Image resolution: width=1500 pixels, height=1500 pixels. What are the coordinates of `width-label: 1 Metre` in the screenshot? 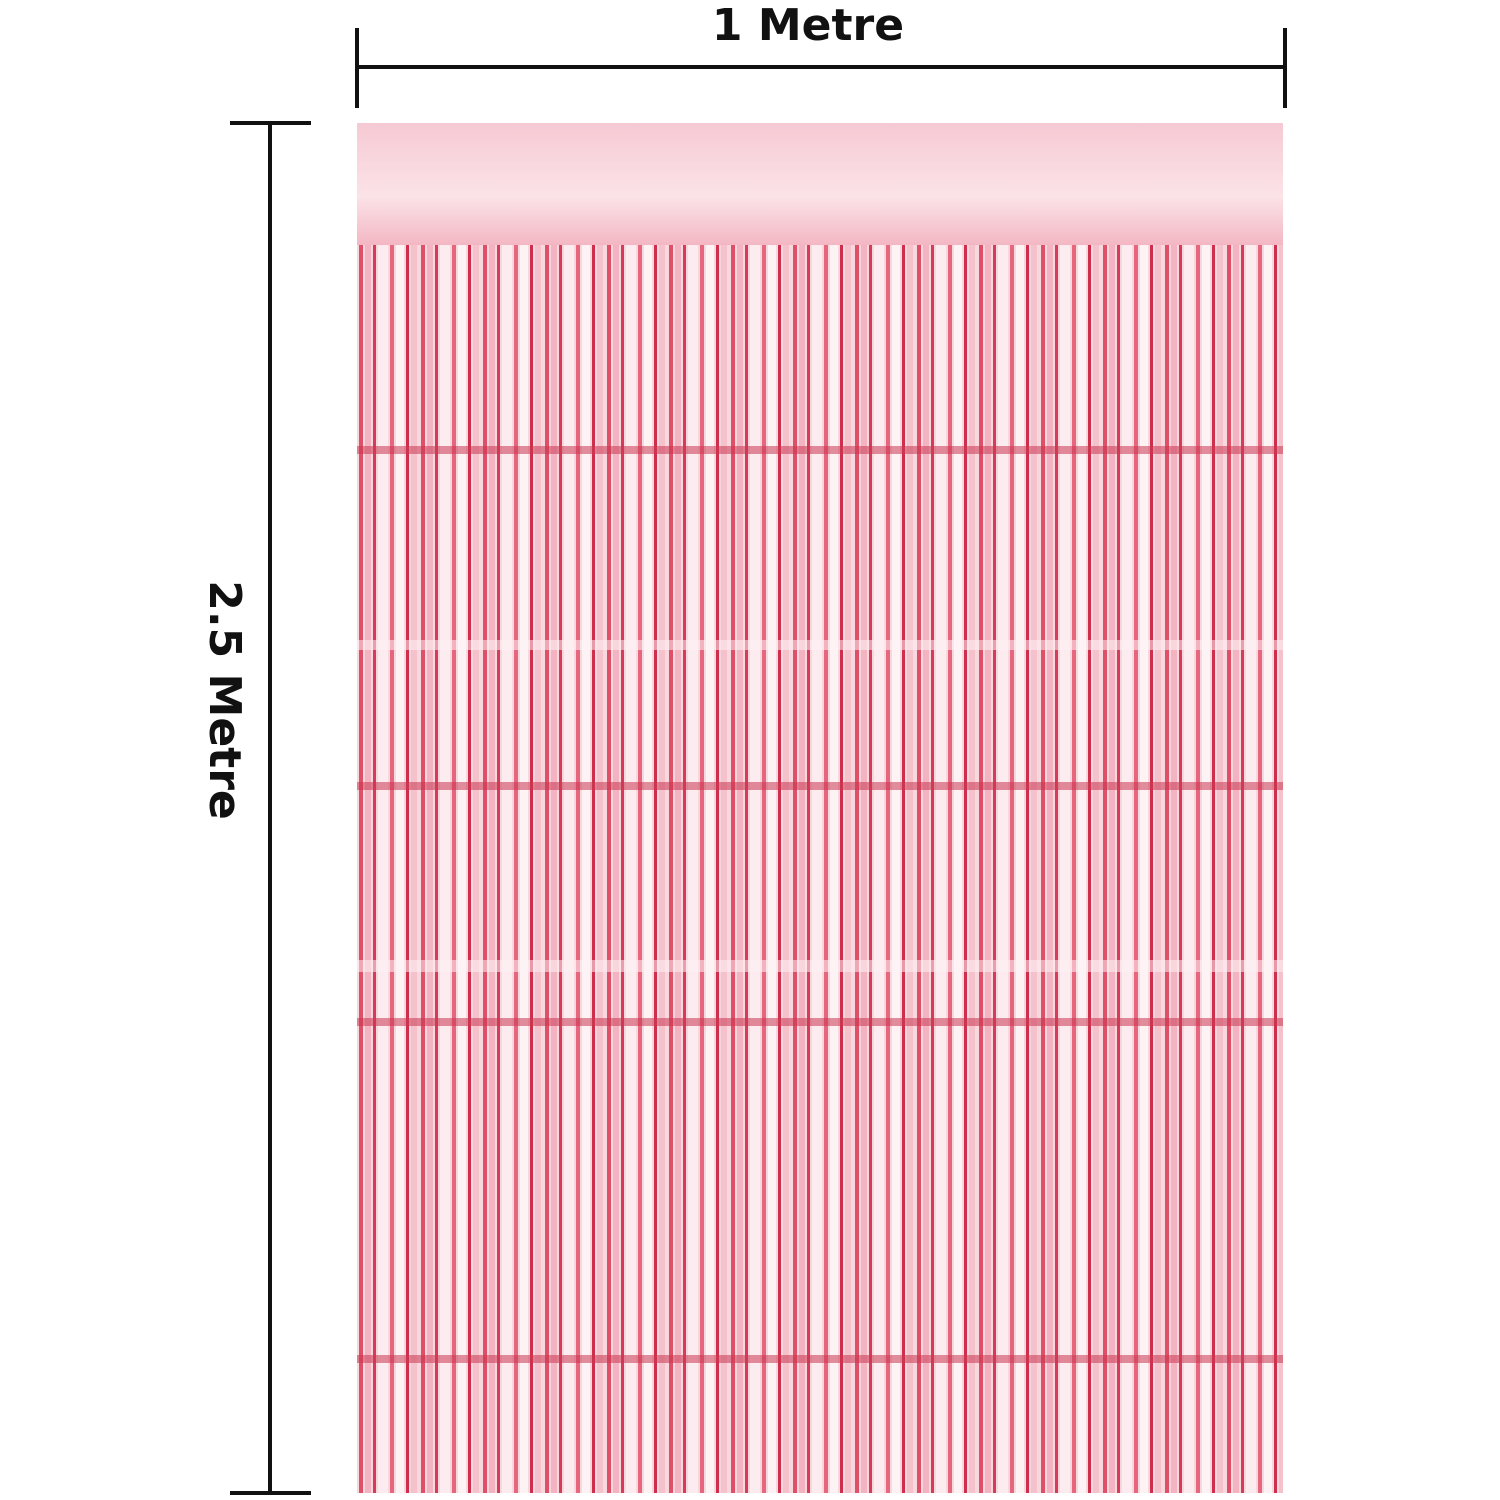 It's located at (808, 25).